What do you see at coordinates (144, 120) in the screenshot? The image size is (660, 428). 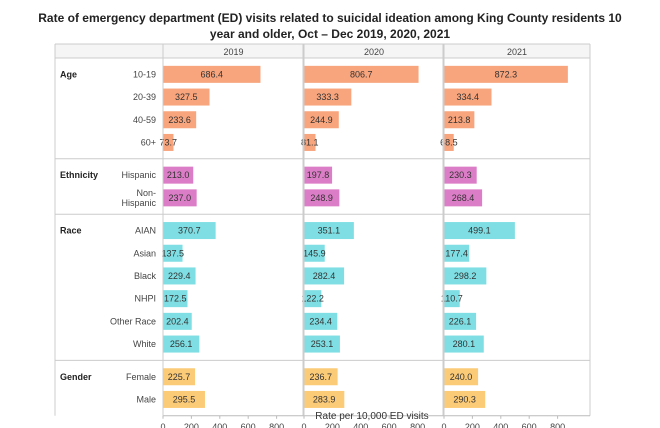 I see `category-label: 40-59` at bounding box center [144, 120].